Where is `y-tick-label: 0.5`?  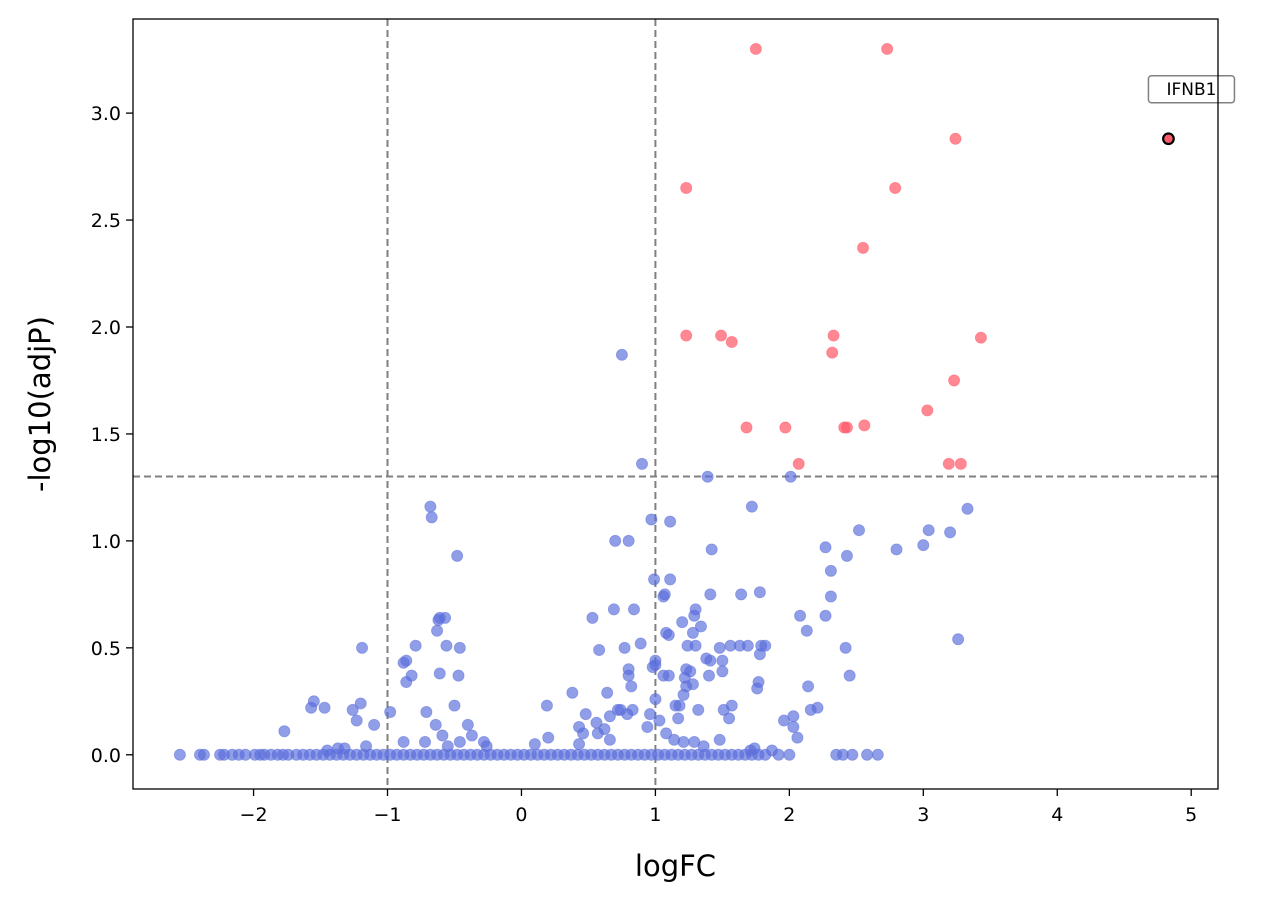
y-tick-label: 0.5 is located at coordinates (106, 649).